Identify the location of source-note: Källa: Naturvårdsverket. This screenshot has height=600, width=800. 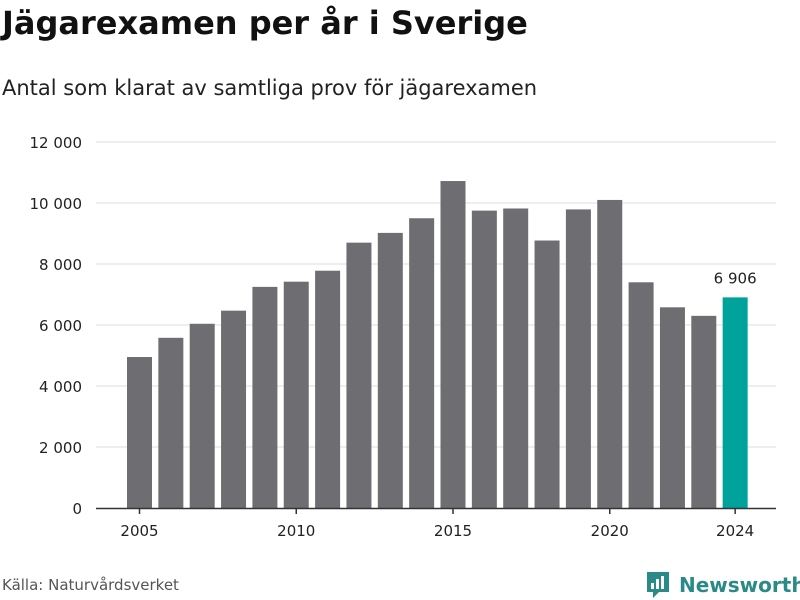
(90, 585).